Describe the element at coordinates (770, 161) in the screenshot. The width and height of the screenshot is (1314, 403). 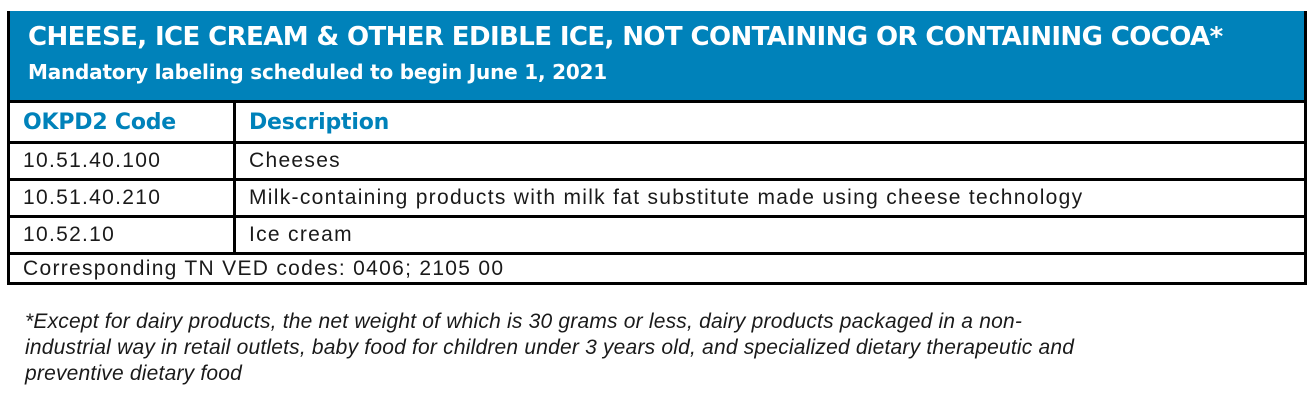
I see `description-cell: Cheeses` at that location.